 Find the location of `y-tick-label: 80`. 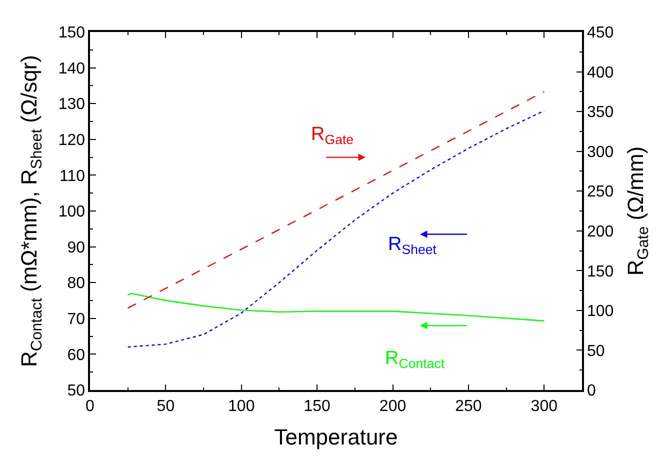

y-tick-label: 80 is located at coordinates (76, 283).